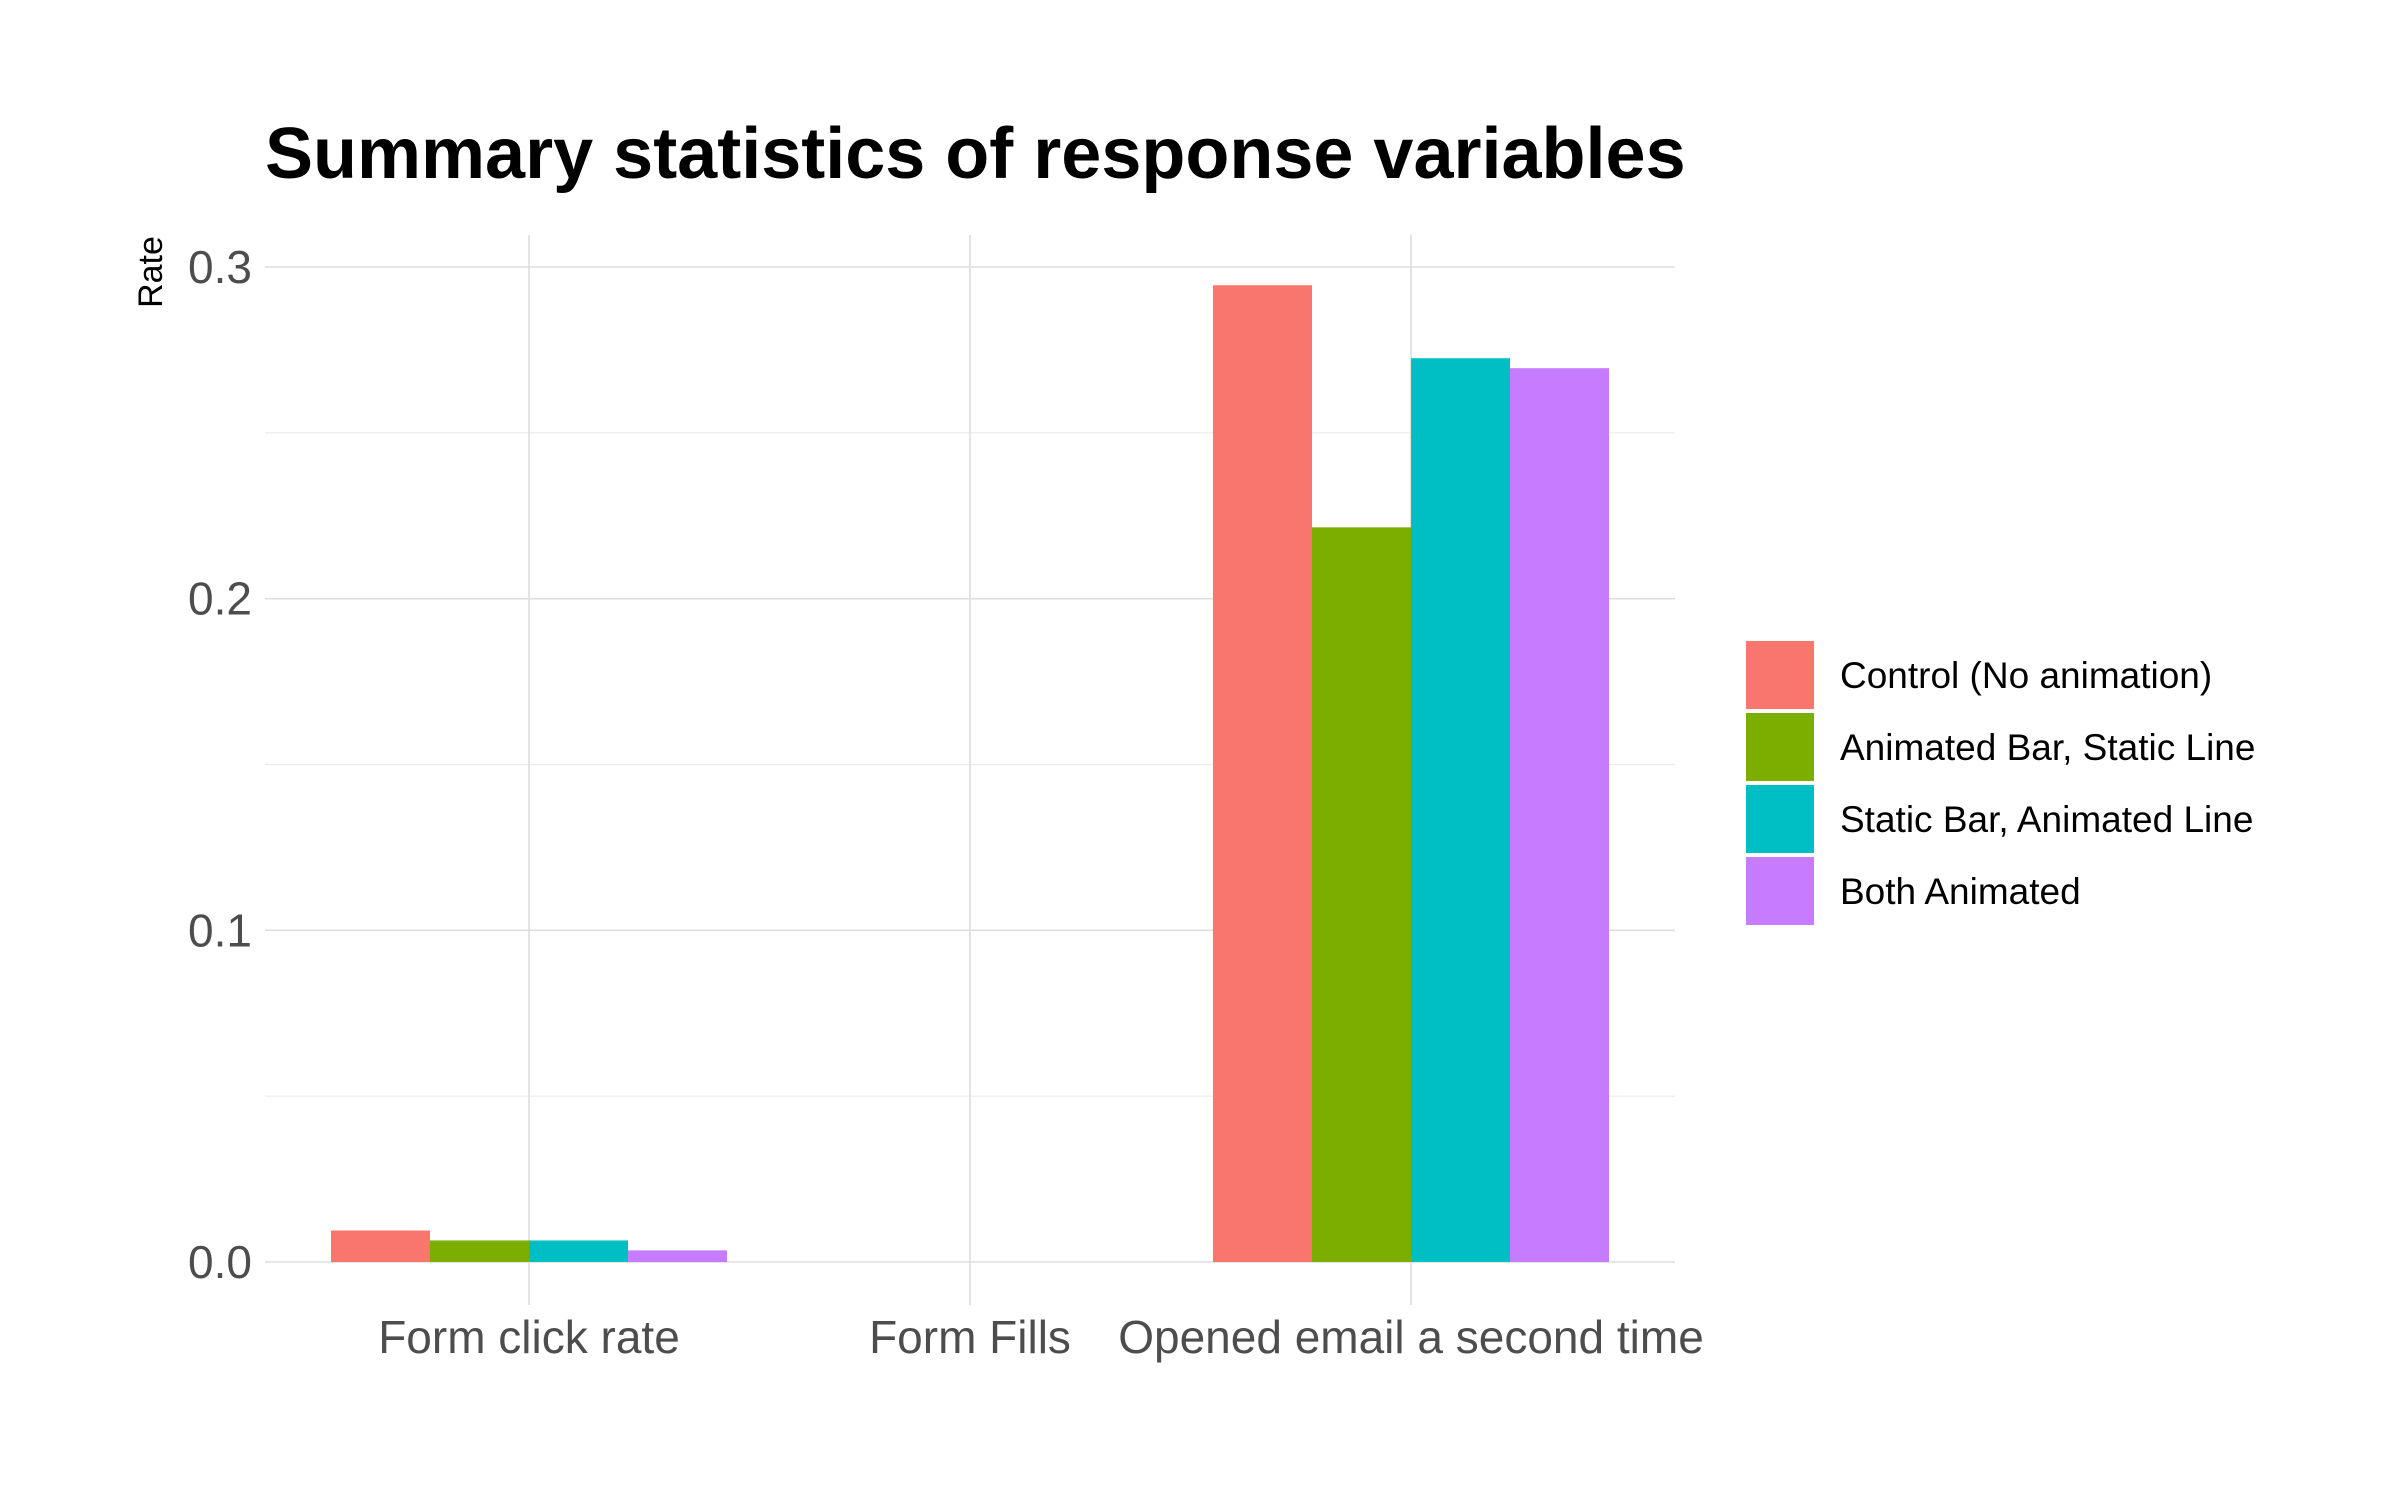 This screenshot has width=2400, height=1500. Describe the element at coordinates (220, 764) in the screenshot. I see `y-axis-ticks: 0.0 0.1 0.2 0.3` at that location.